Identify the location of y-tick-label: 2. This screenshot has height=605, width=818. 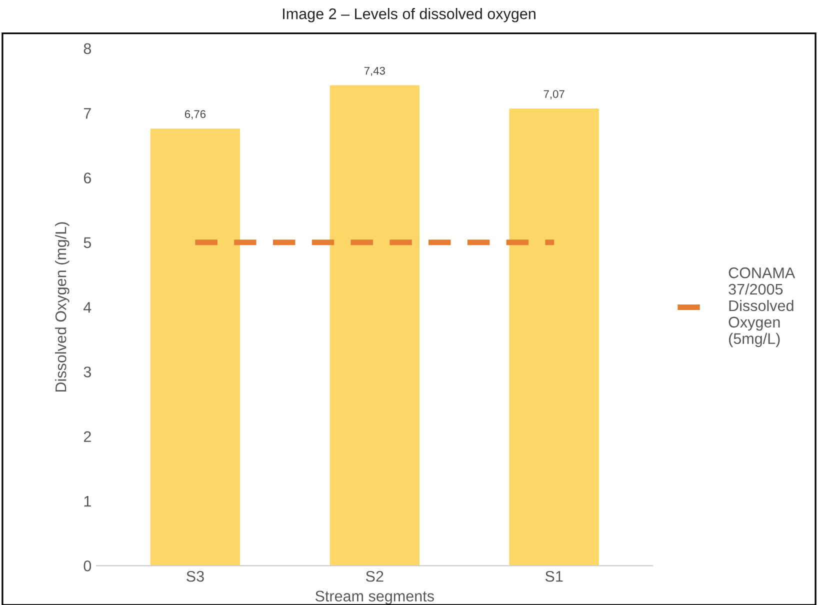
(87, 436).